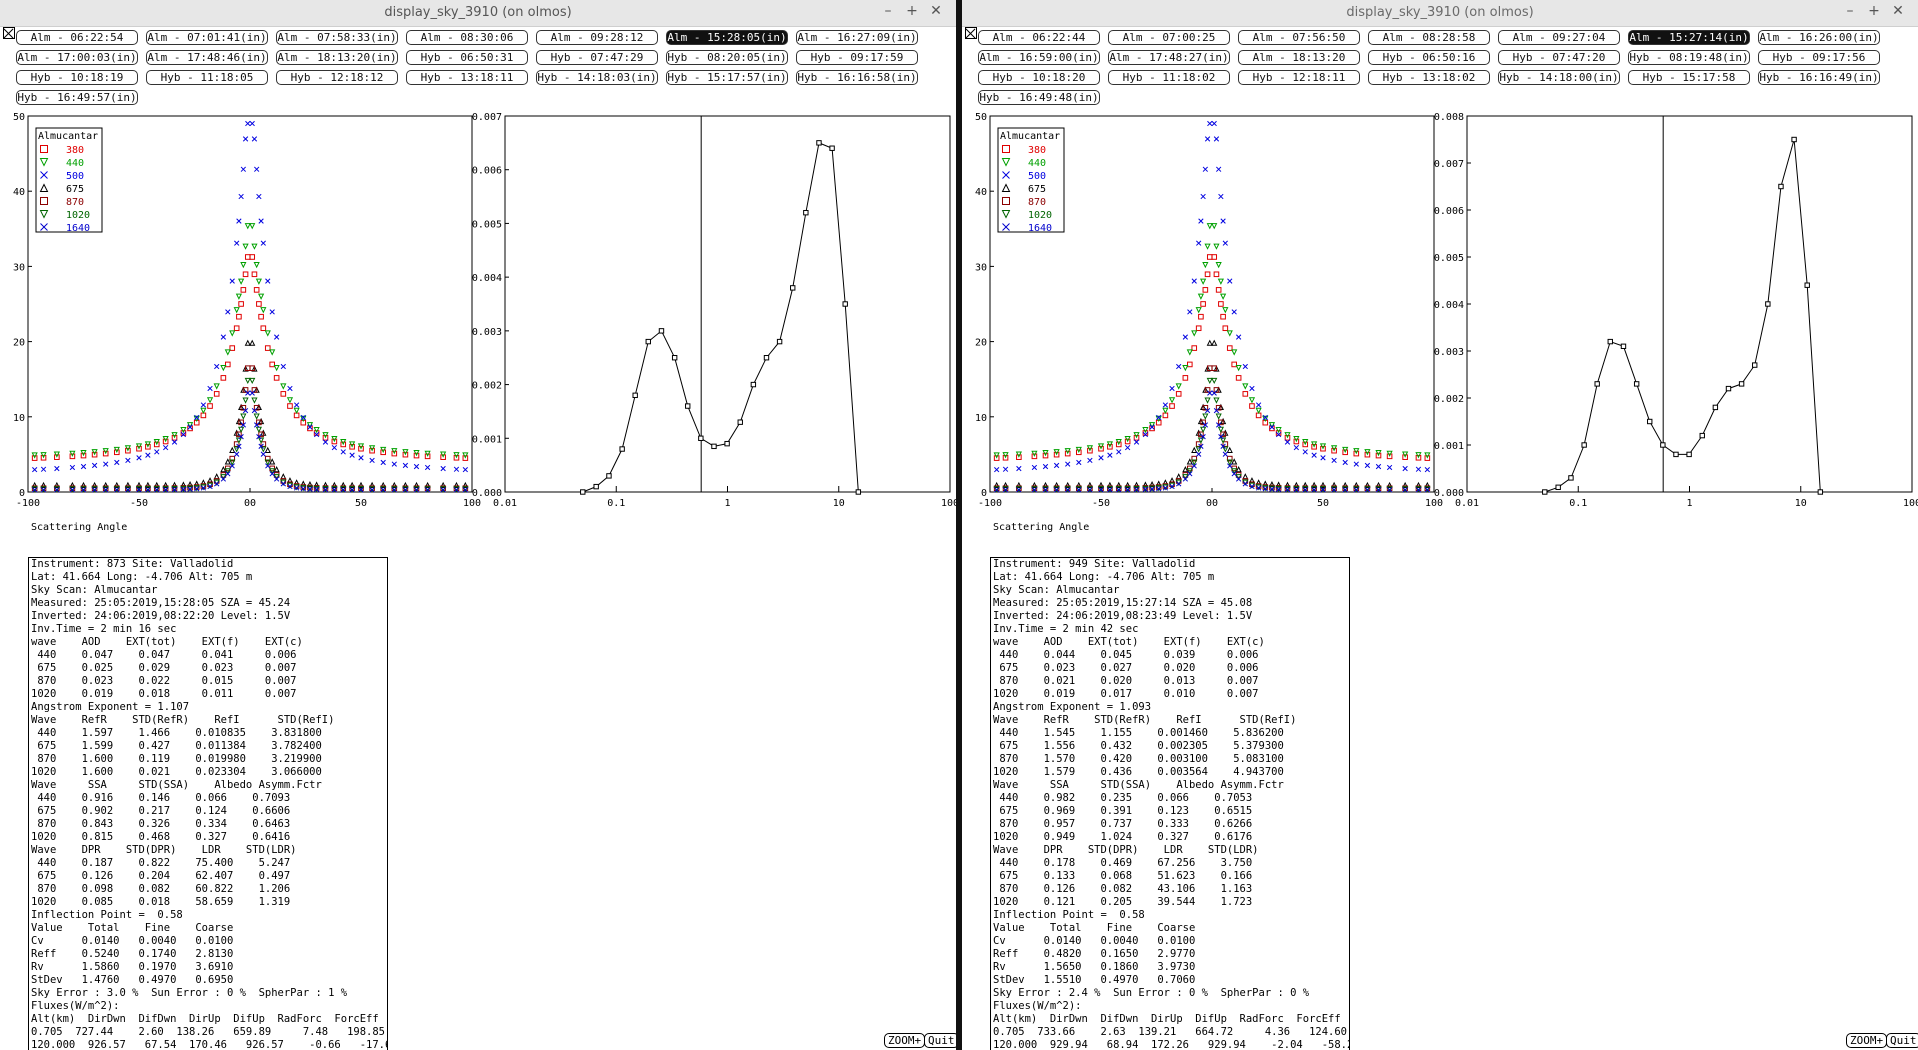 Image resolution: width=1918 pixels, height=1050 pixels. Describe the element at coordinates (467, 77) in the screenshot. I see `scan-button: Hyb - 13:18:11` at that location.